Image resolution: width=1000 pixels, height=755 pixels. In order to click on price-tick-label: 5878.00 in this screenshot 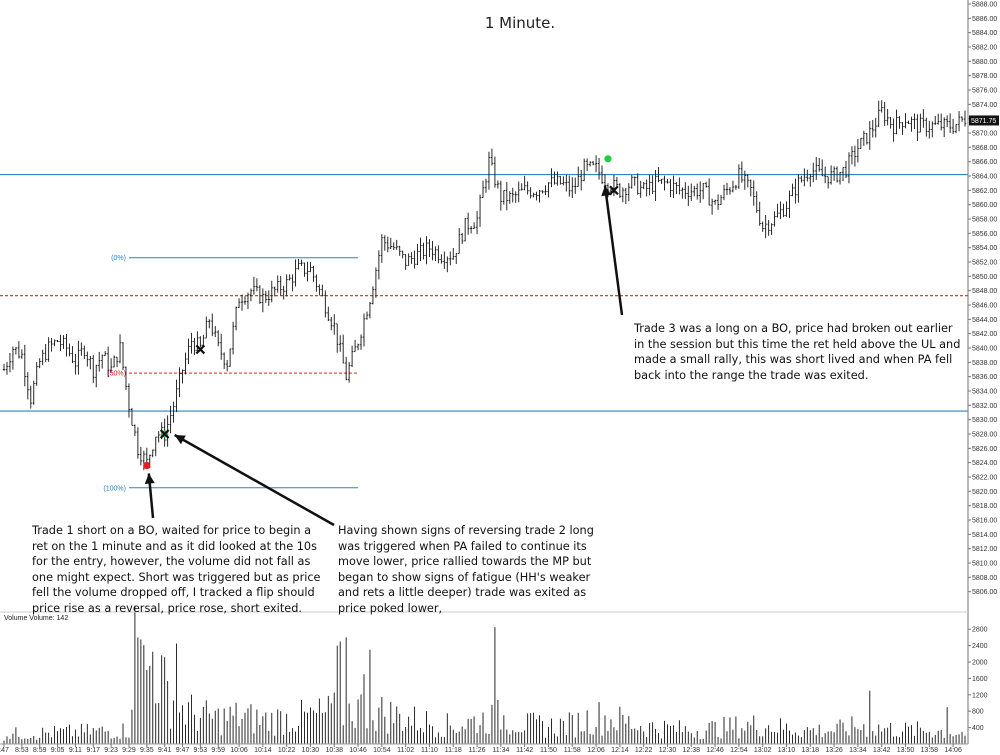, I will do `click(984, 76)`.